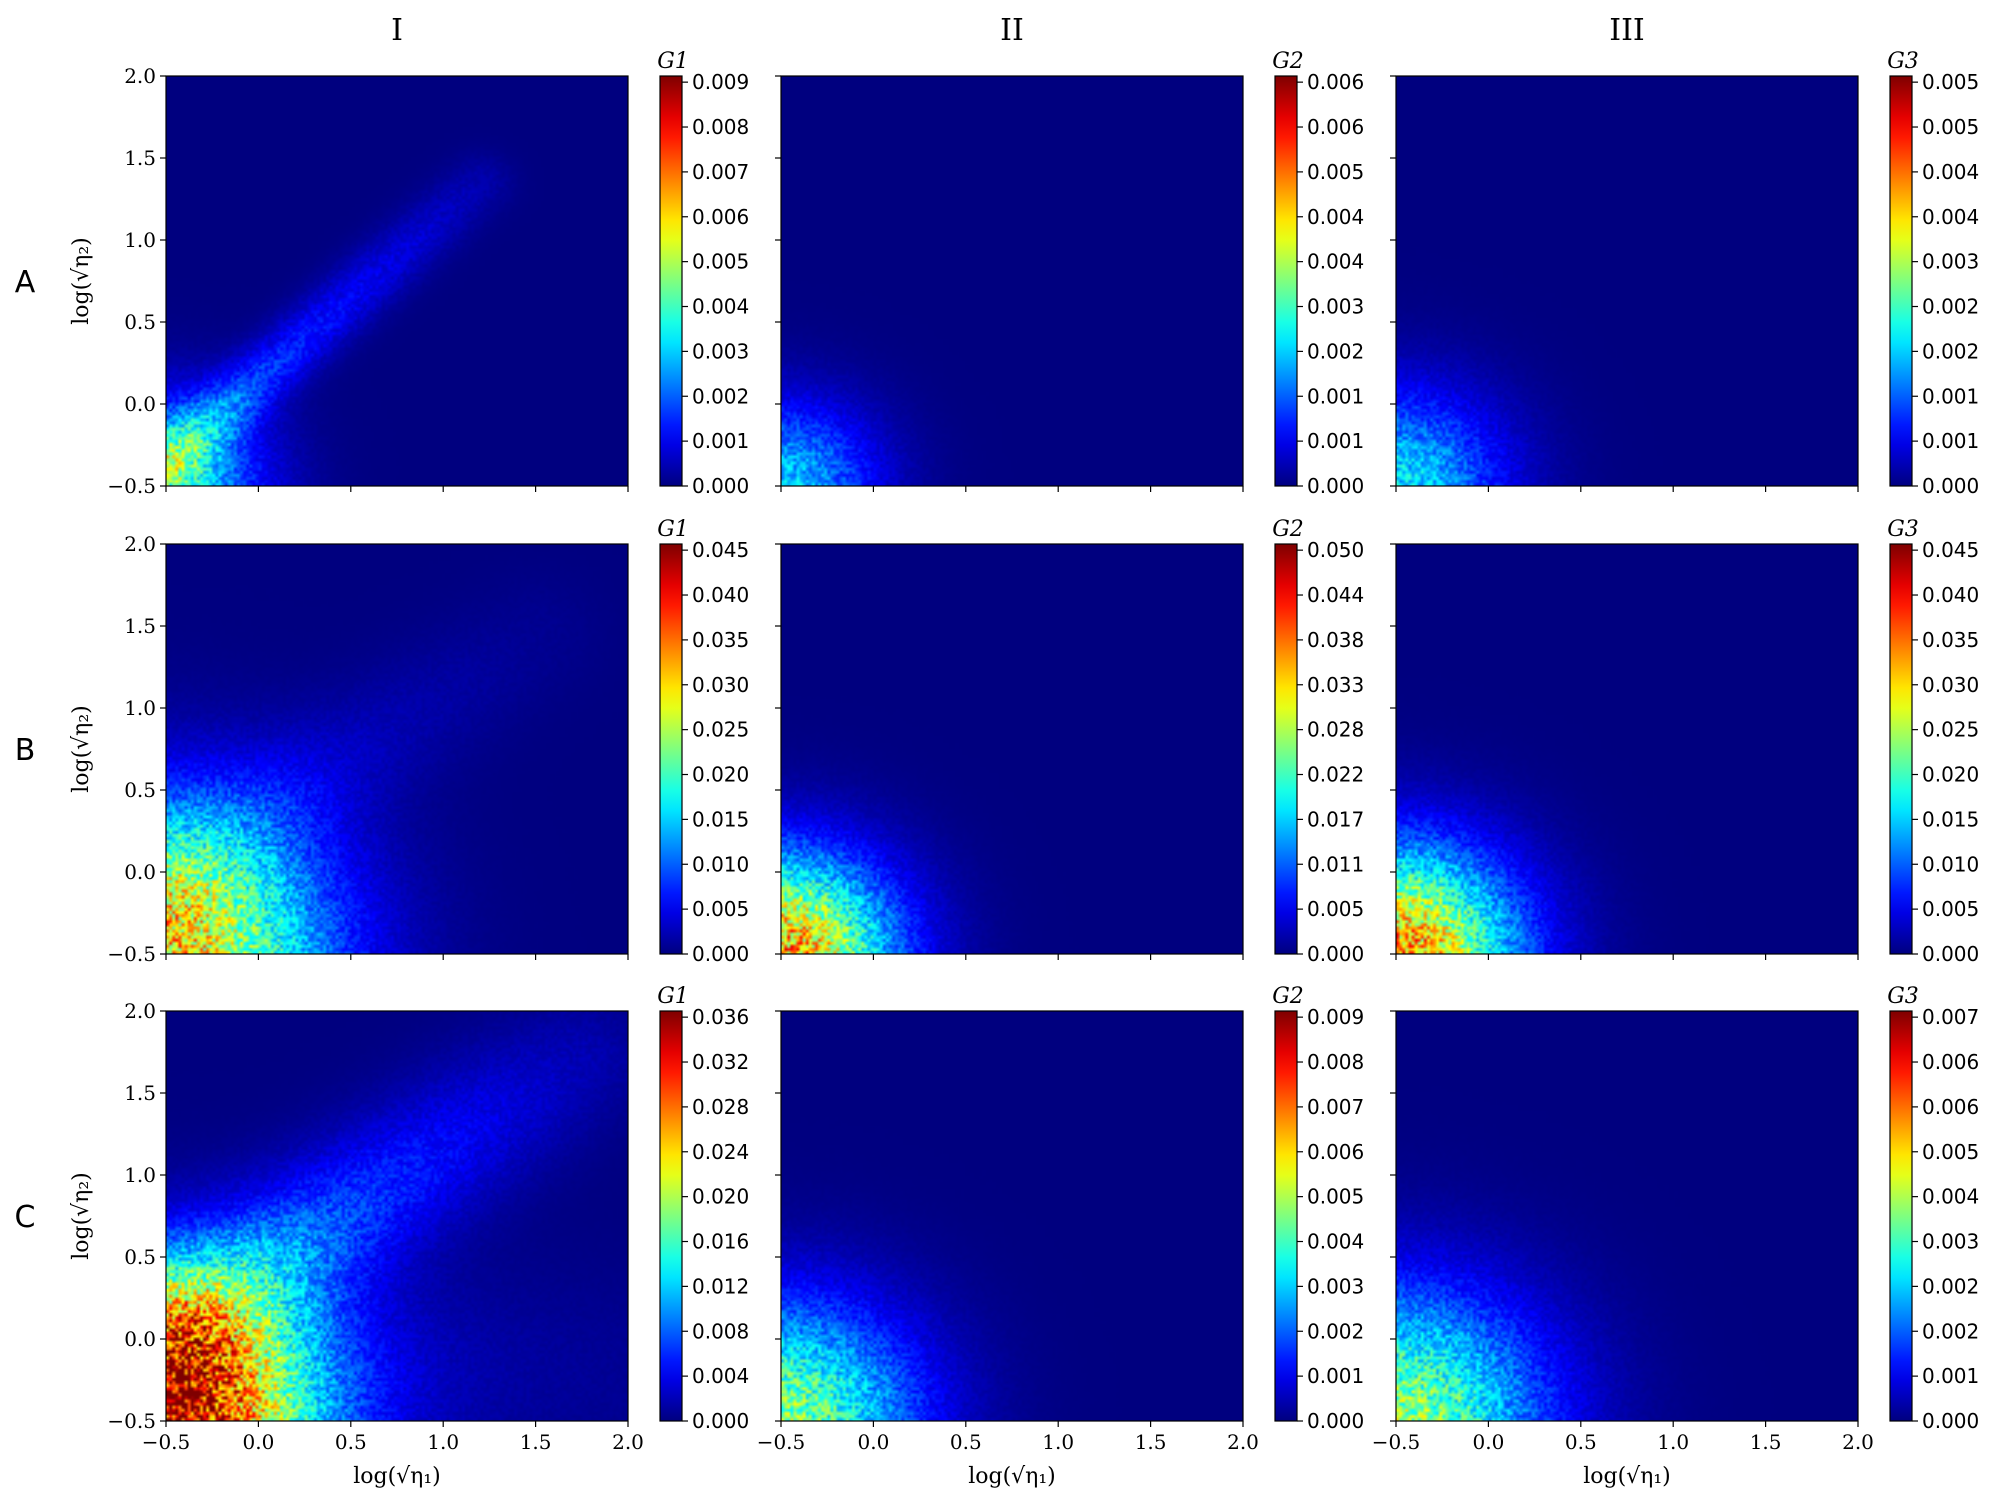 This screenshot has width=2000, height=1500. Describe the element at coordinates (720, 1242) in the screenshot. I see `colorbar-tick-label: 0.016` at that location.